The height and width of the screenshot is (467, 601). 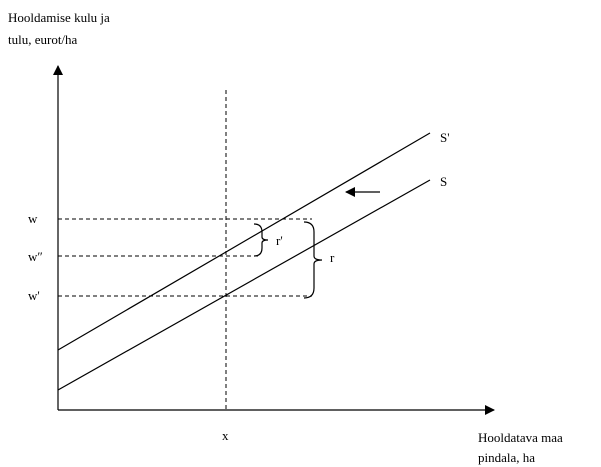 I want to click on w2-label: w″, so click(x=35, y=256).